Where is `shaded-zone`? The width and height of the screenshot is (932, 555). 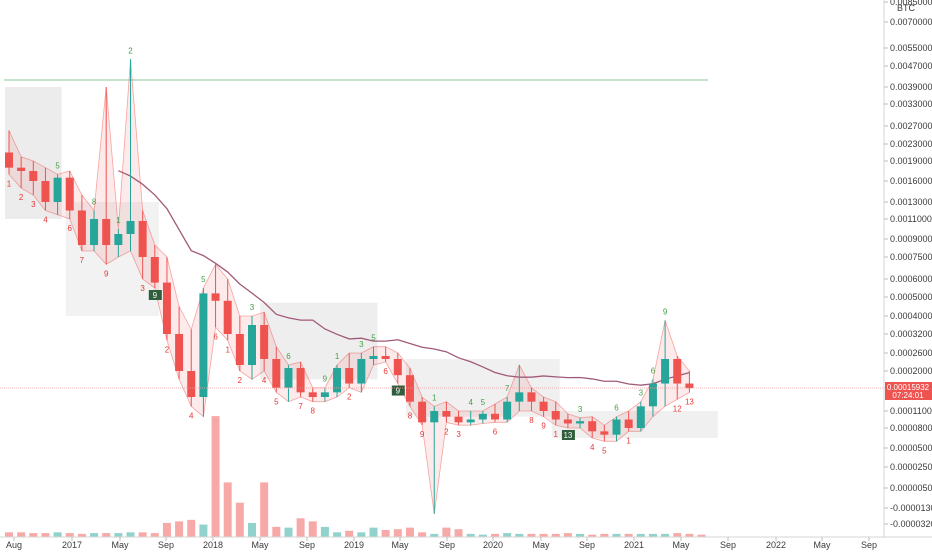
shaded-zone is located at coordinates (33, 153).